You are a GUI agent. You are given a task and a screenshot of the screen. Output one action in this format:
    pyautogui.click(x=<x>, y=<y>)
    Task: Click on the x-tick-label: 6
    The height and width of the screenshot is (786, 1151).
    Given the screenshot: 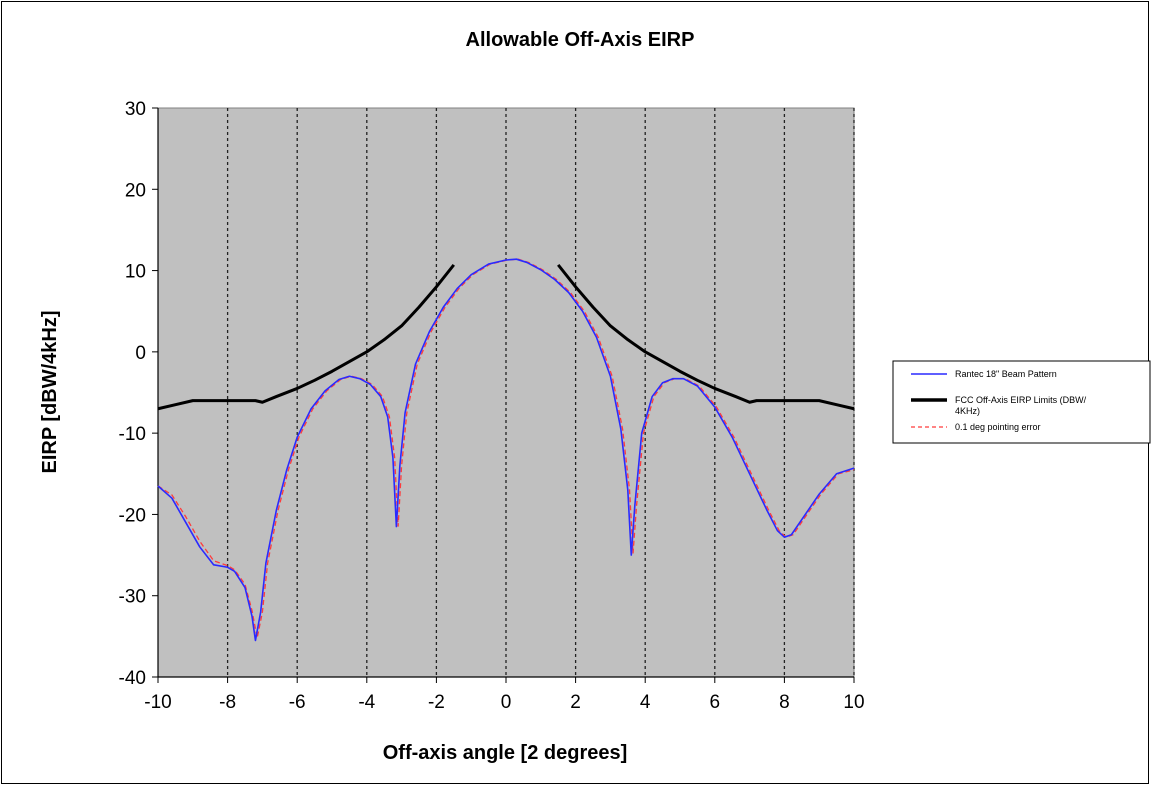 What is the action you would take?
    pyautogui.click(x=715, y=702)
    